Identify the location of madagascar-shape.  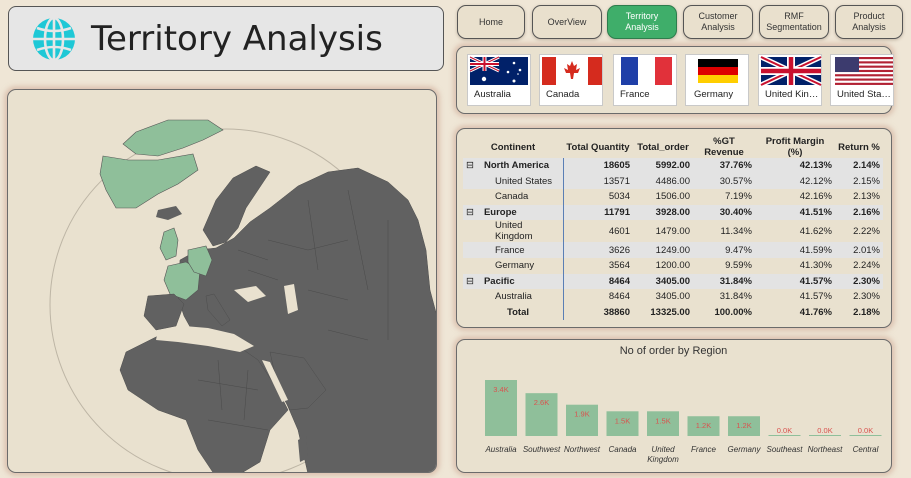
(303, 449).